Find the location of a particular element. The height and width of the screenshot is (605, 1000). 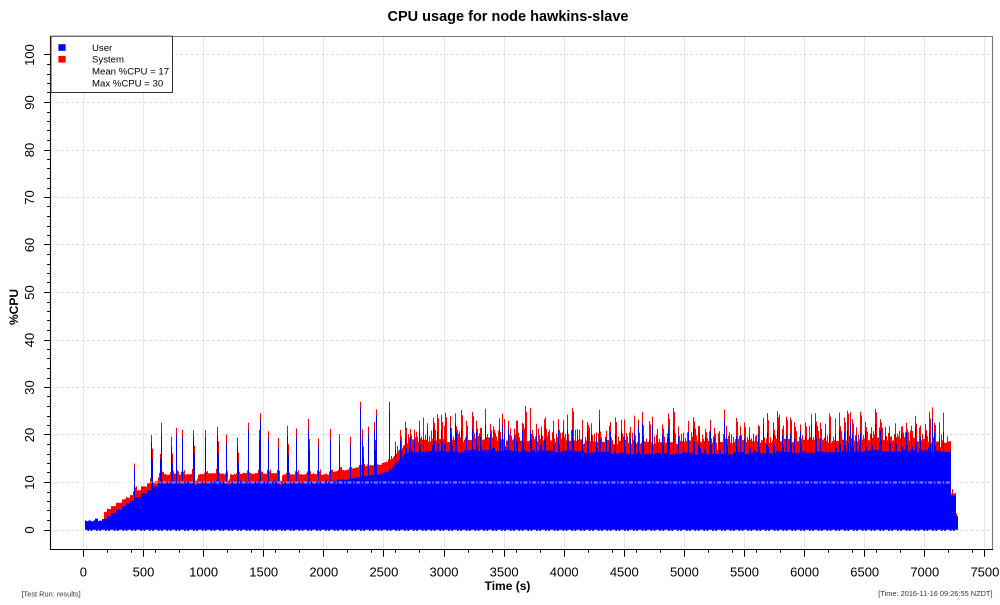

svg-text: 3000 is located at coordinates (444, 571).